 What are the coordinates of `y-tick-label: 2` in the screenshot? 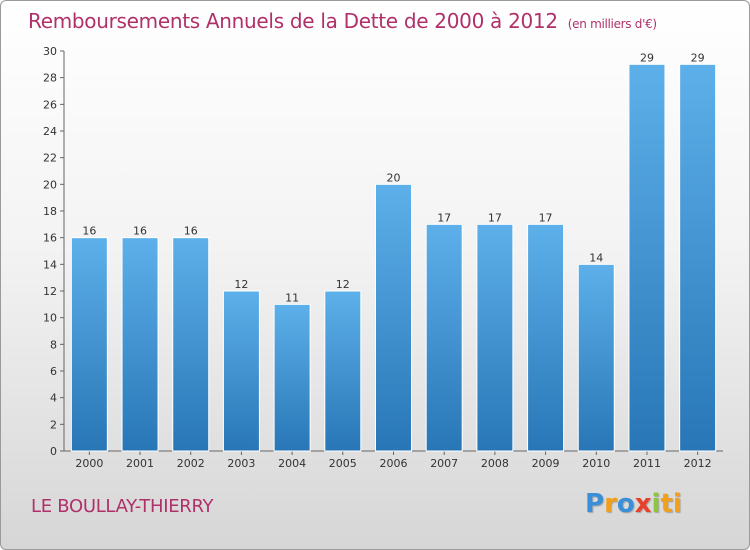 It's located at (53, 424).